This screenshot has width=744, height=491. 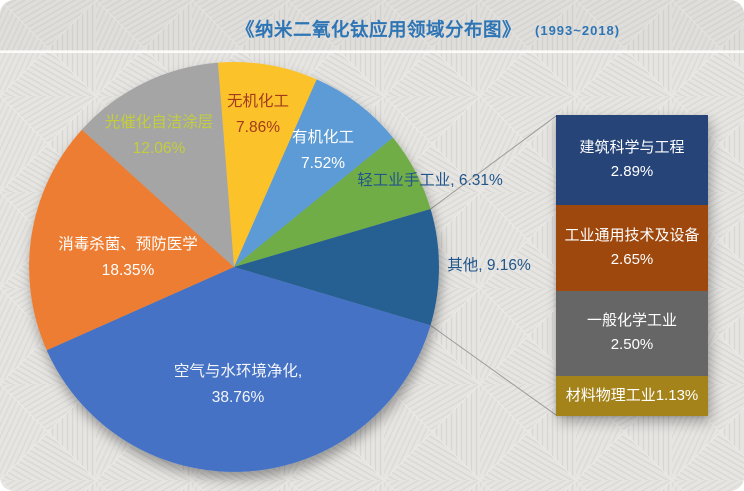 I want to click on connector-lines, so click(x=493, y=265).